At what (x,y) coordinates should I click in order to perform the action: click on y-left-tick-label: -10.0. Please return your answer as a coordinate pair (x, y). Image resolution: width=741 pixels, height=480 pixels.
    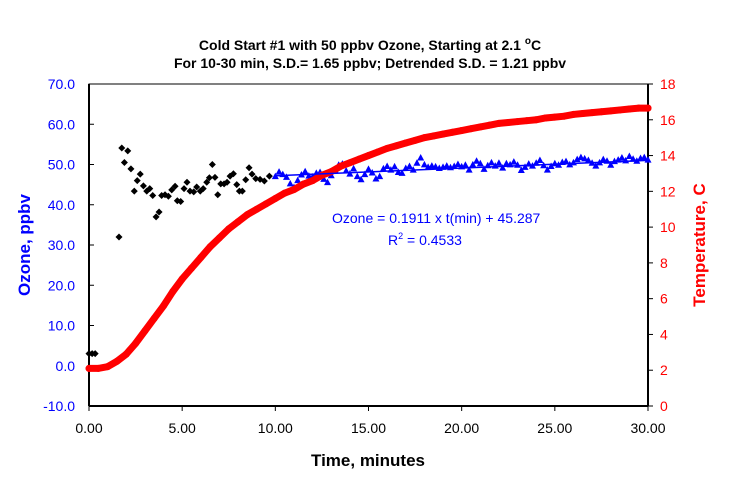
    Looking at the image, I should click on (59, 406).